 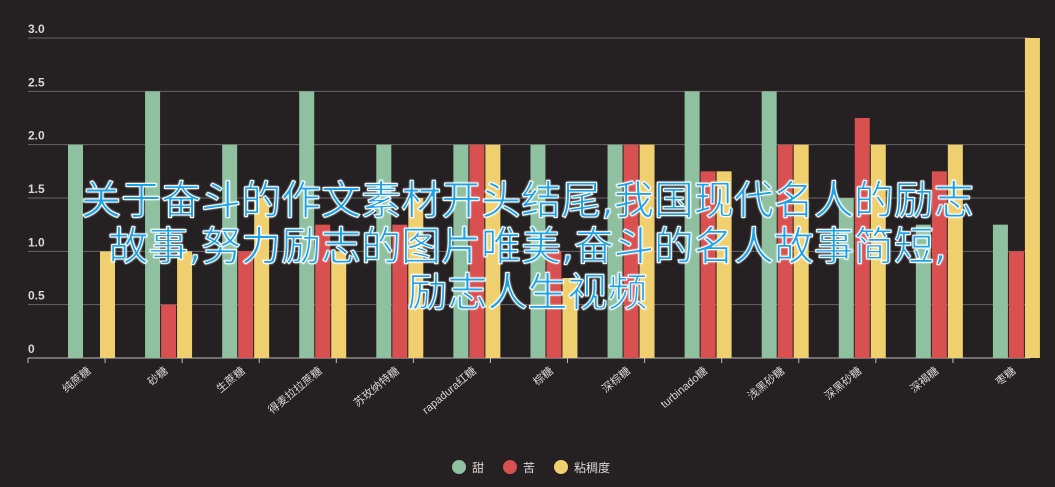 What do you see at coordinates (36, 296) in the screenshot?
I see `y-tick-label: 0.5` at bounding box center [36, 296].